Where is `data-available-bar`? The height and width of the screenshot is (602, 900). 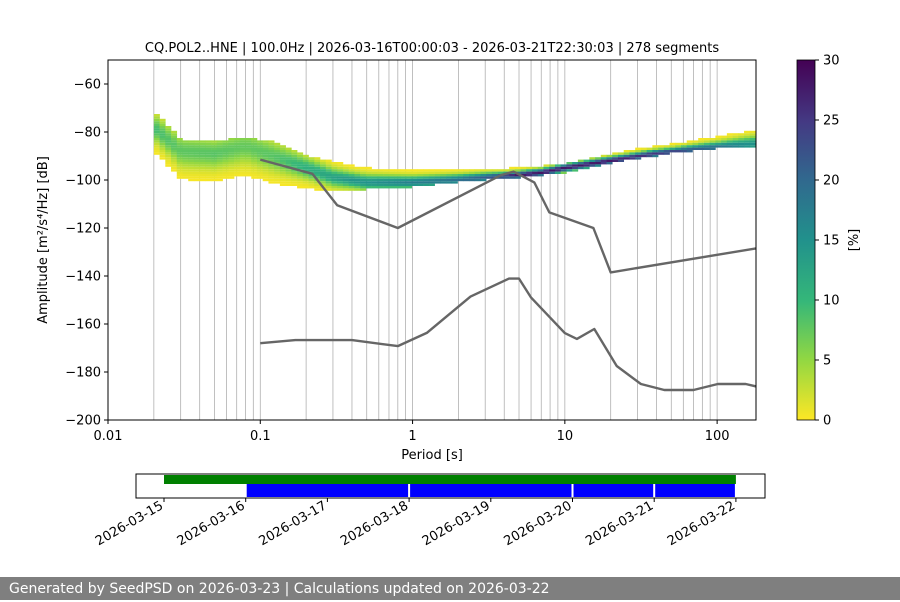
data-available-bar is located at coordinates (450, 479).